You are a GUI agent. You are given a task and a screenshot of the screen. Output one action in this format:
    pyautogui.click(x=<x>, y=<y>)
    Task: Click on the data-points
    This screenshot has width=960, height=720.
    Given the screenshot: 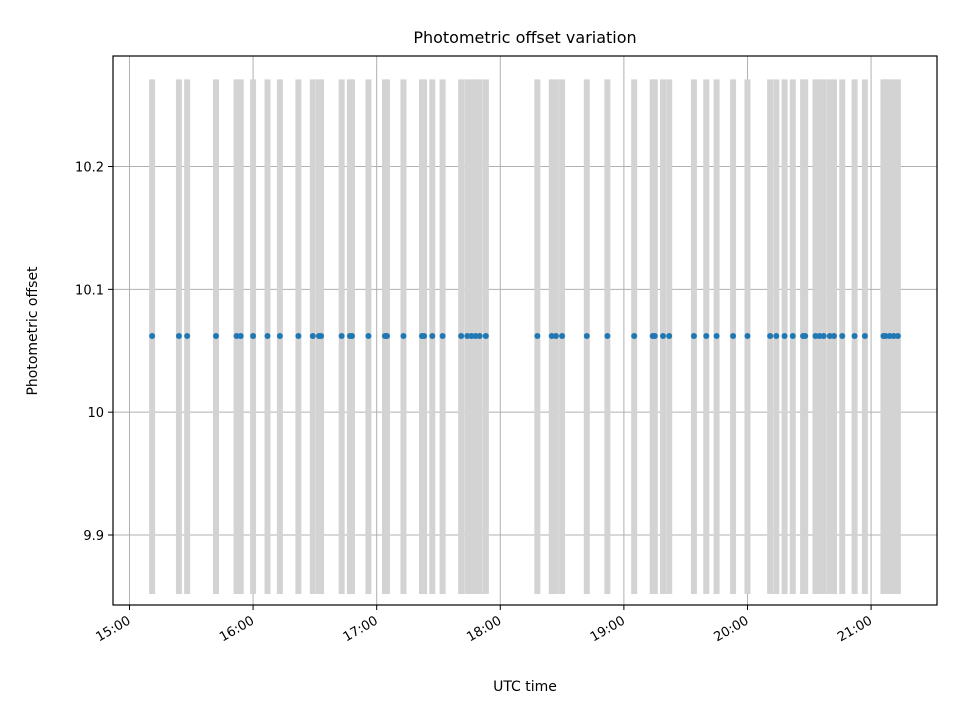 What is the action you would take?
    pyautogui.click(x=525, y=336)
    